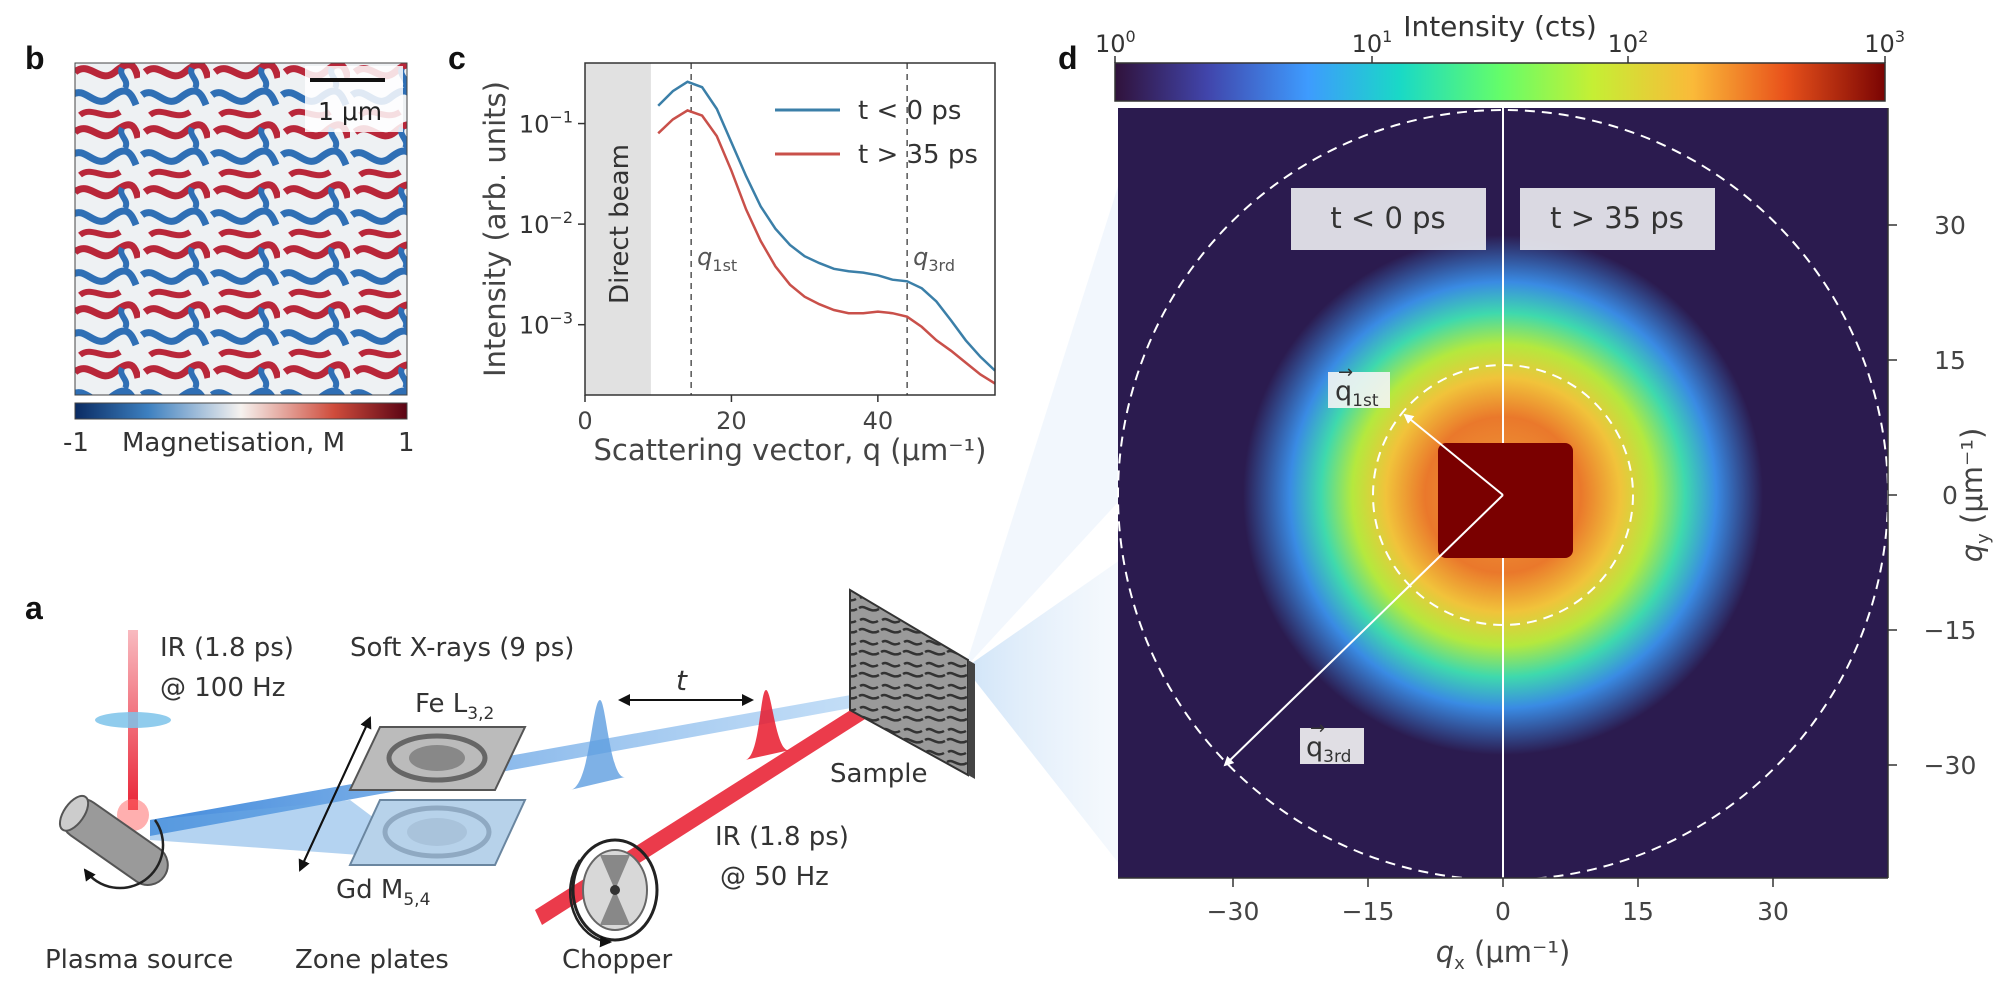  Describe the element at coordinates (590, 903) in the screenshot. I see `chopper-rotation-arrow-icon` at that location.